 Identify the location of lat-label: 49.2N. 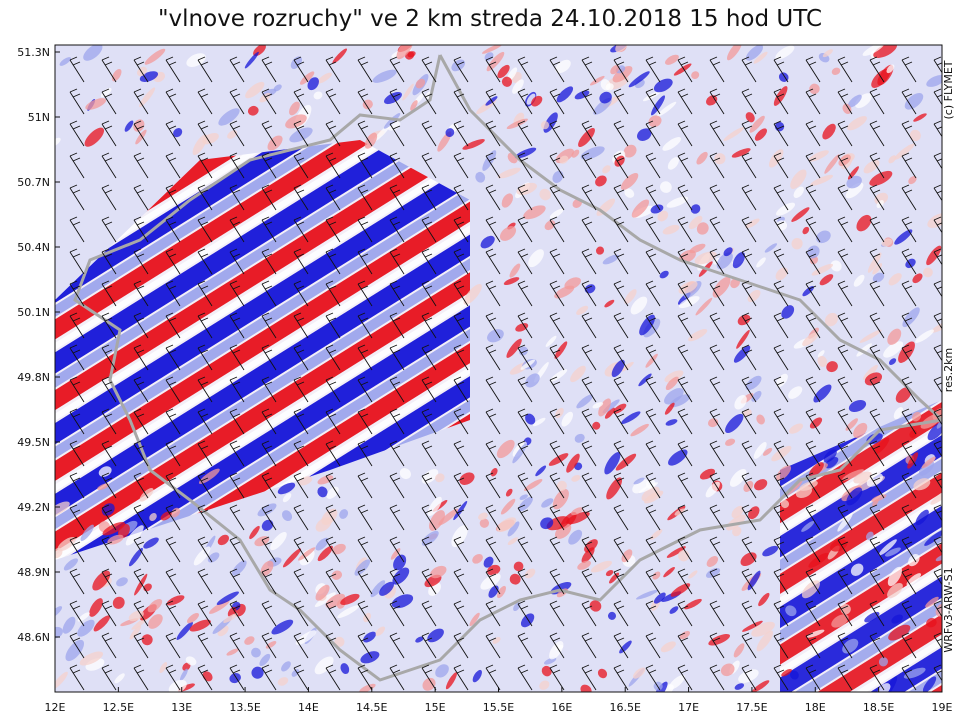
(33, 507).